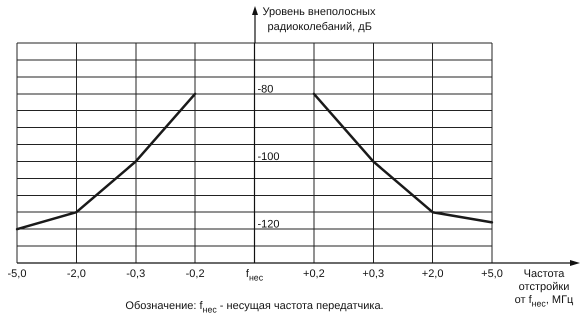  Describe the element at coordinates (136, 274) in the screenshot. I see `x-tick-label: -0,3` at that location.